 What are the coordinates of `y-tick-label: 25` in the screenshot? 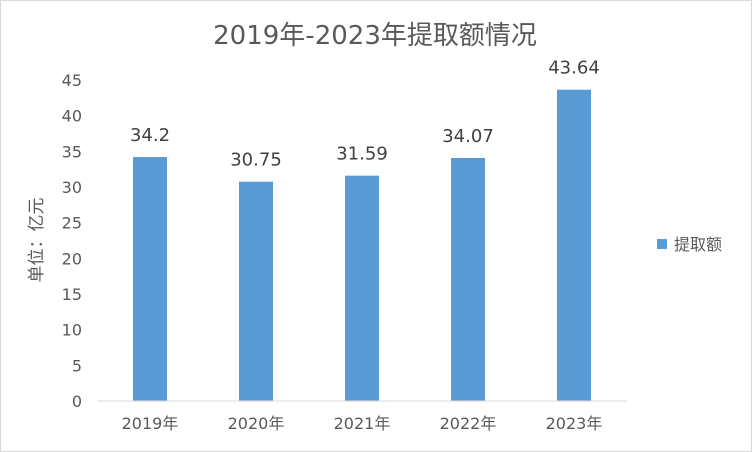 It's located at (72, 223).